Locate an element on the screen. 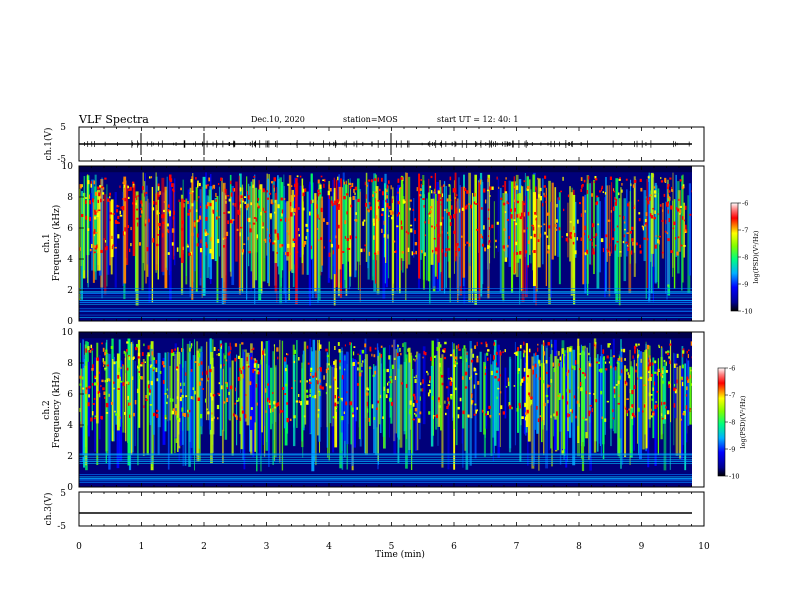  ch1-cb-tick--8: -8 is located at coordinates (745, 258).